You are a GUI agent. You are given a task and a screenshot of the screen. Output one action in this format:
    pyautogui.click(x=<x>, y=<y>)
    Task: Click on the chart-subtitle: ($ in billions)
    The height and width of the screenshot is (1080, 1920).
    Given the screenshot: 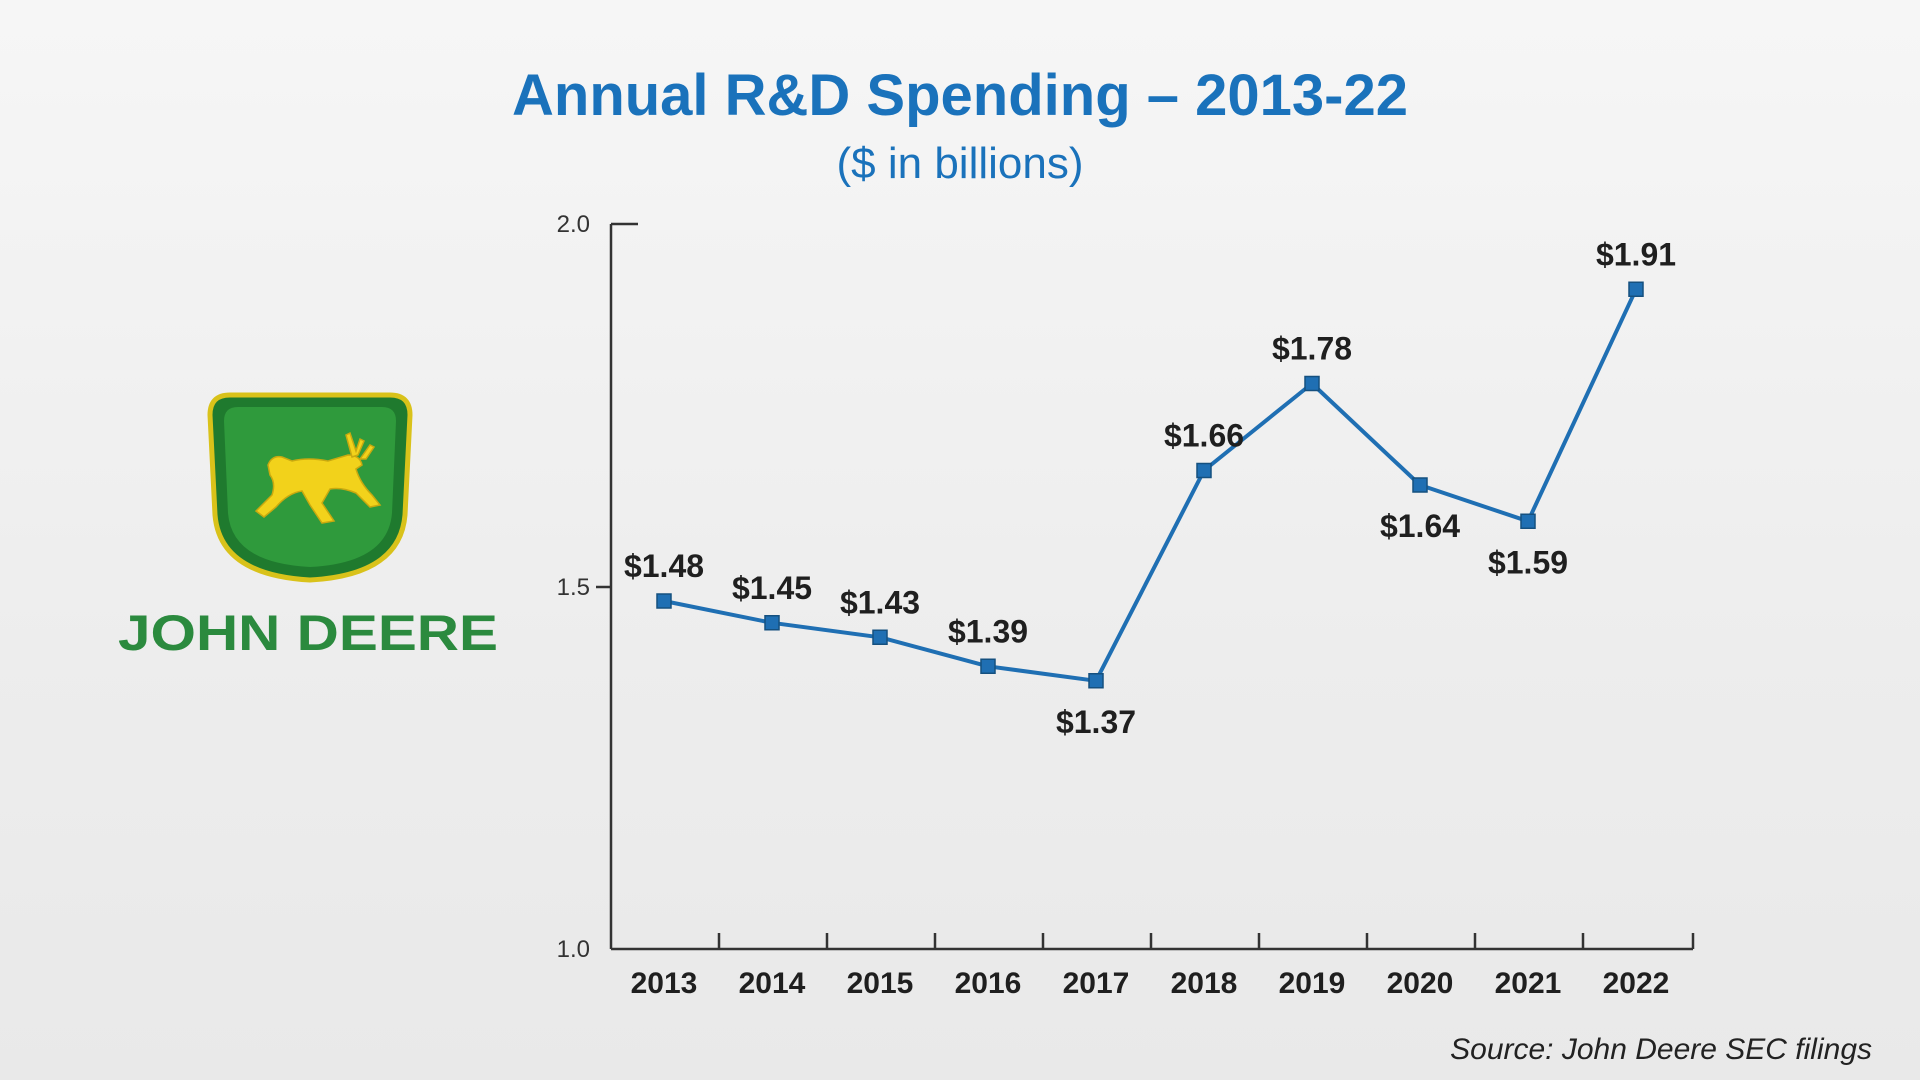 What is the action you would take?
    pyautogui.click(x=960, y=163)
    